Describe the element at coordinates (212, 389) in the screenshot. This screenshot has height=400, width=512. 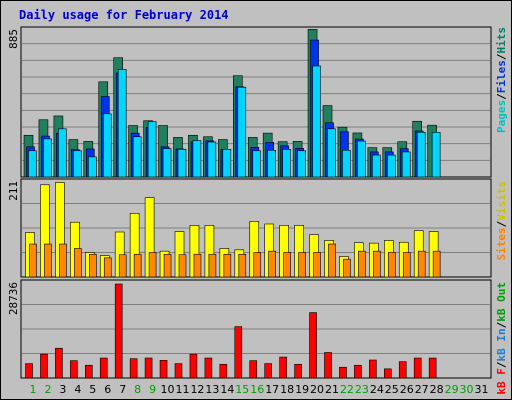
I see `day-label: 13` at that location.